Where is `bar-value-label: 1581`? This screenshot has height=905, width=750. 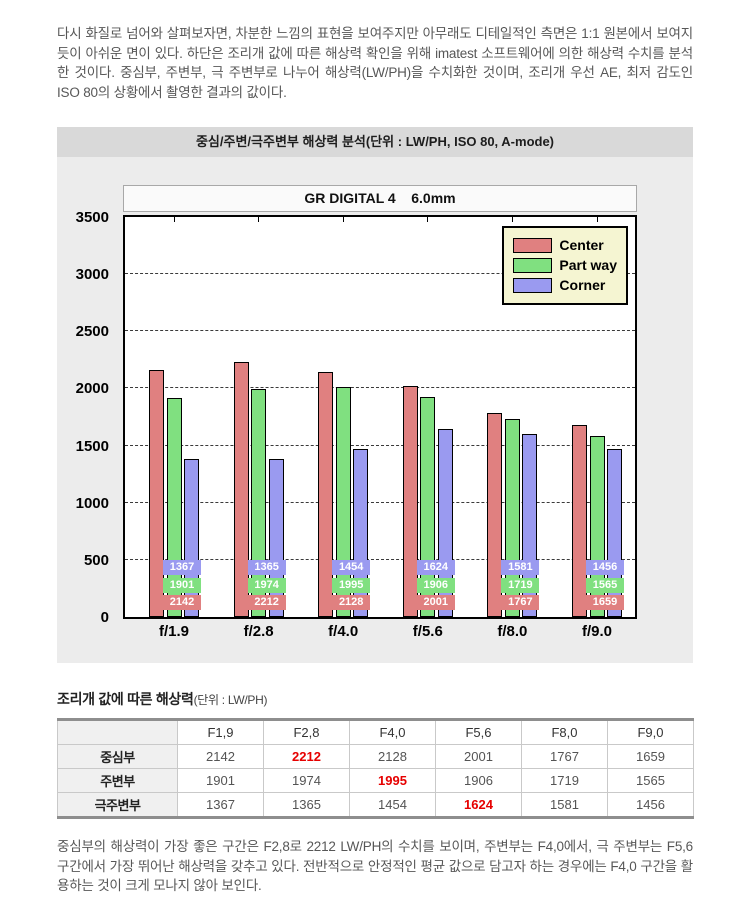 bar-value-label: 1581 is located at coordinates (520, 567).